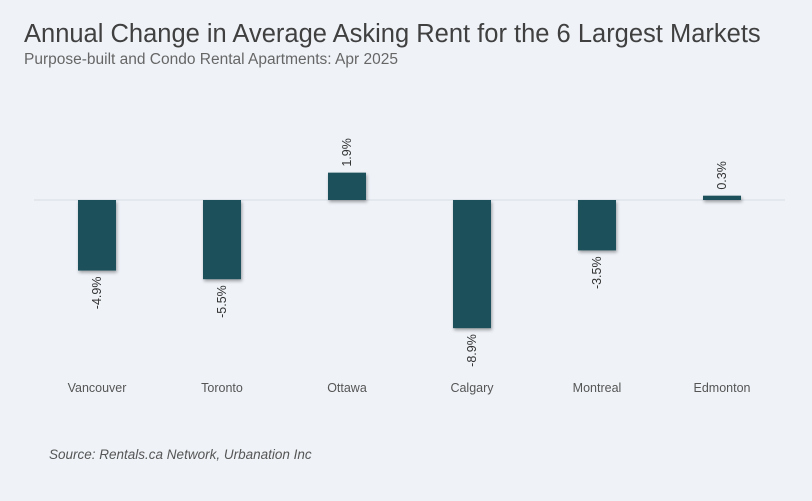 This screenshot has width=812, height=501. I want to click on category-label-calgary: Calgary, so click(472, 388).